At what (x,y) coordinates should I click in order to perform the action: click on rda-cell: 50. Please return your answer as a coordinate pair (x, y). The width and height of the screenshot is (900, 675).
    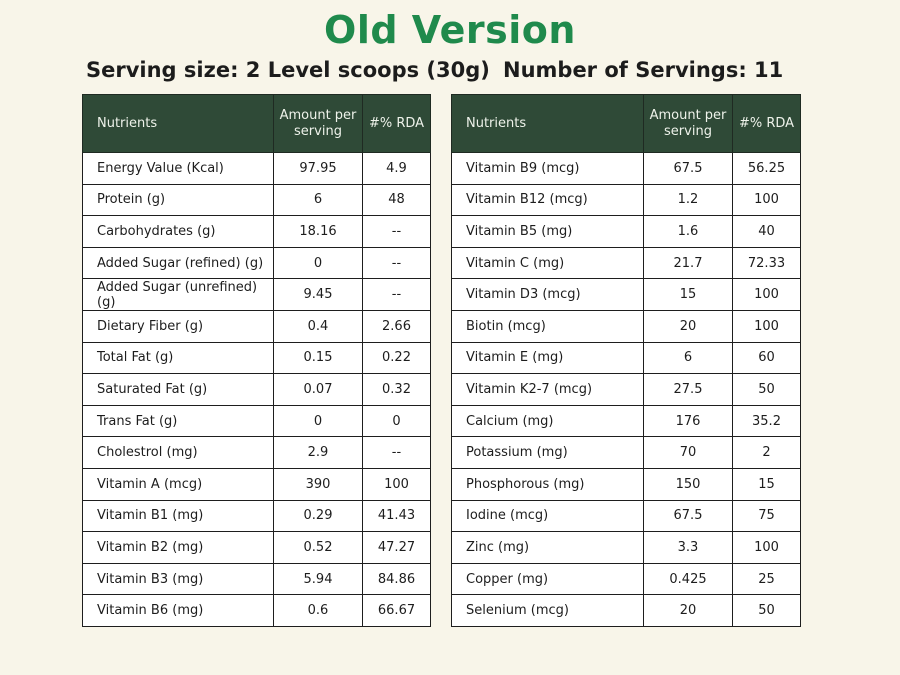
    Looking at the image, I should click on (766, 610).